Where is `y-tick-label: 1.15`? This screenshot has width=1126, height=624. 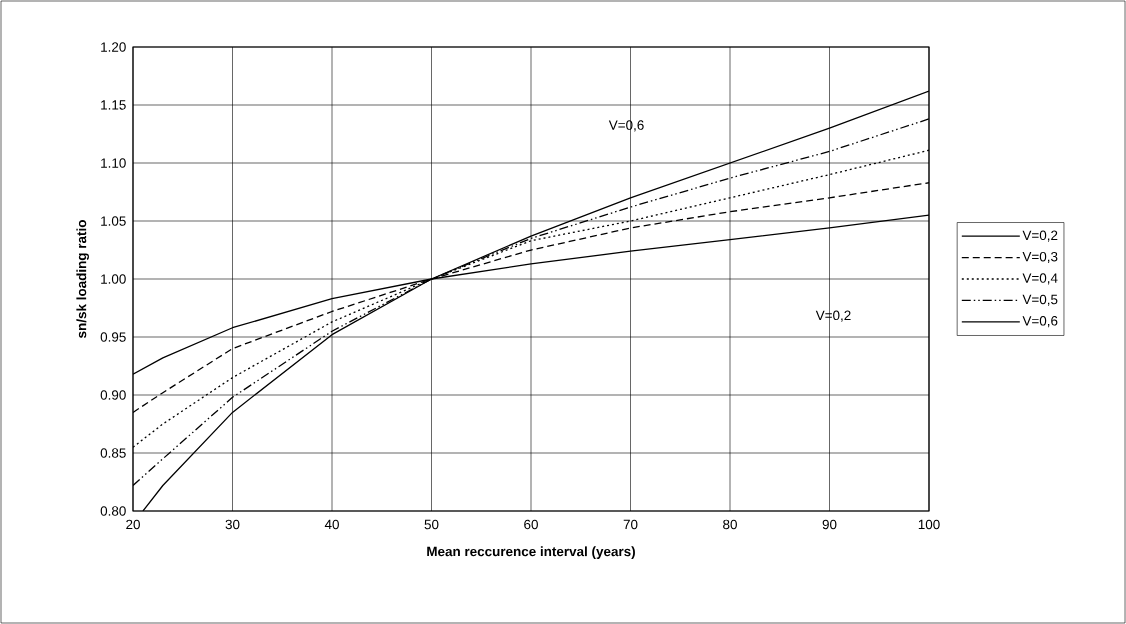 y-tick-label: 1.15 is located at coordinates (113, 105).